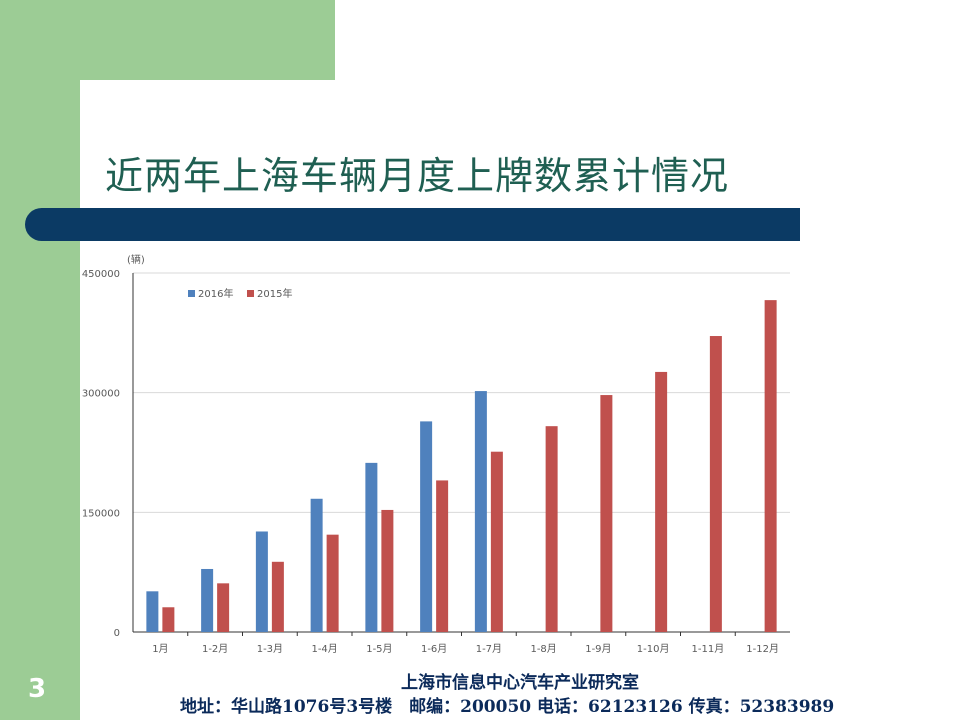  Describe the element at coordinates (598, 649) in the screenshot. I see `x-tick-label: 1-9月` at that location.